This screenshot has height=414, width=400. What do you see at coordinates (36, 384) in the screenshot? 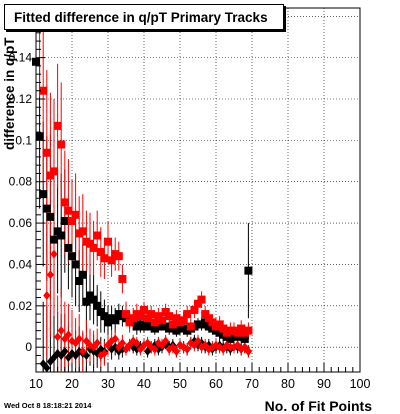
I see `x-tick-label: 10` at bounding box center [36, 384].